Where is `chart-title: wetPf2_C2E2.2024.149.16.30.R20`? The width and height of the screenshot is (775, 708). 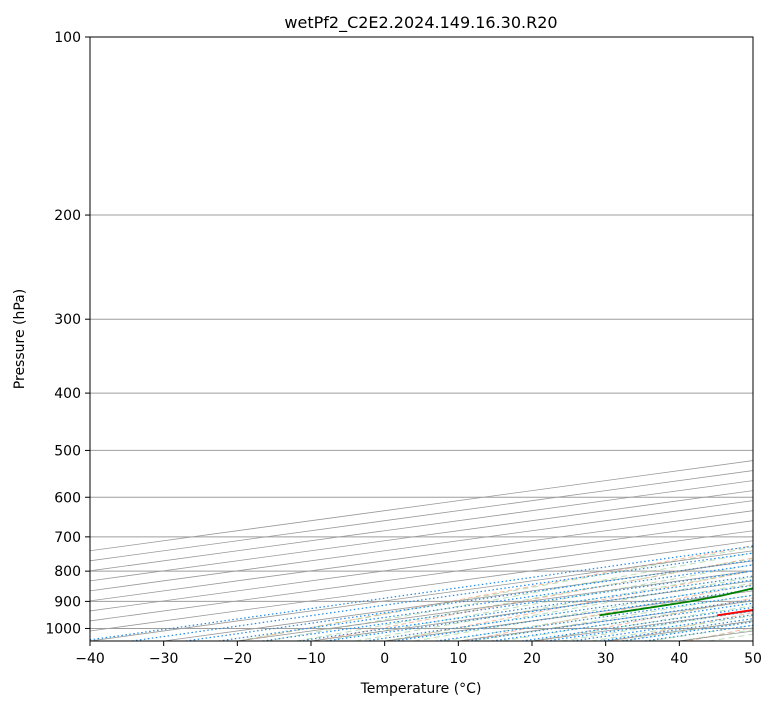
chart-title: wetPf2_C2E2.2024.149.16.30.R20 is located at coordinates (420, 23).